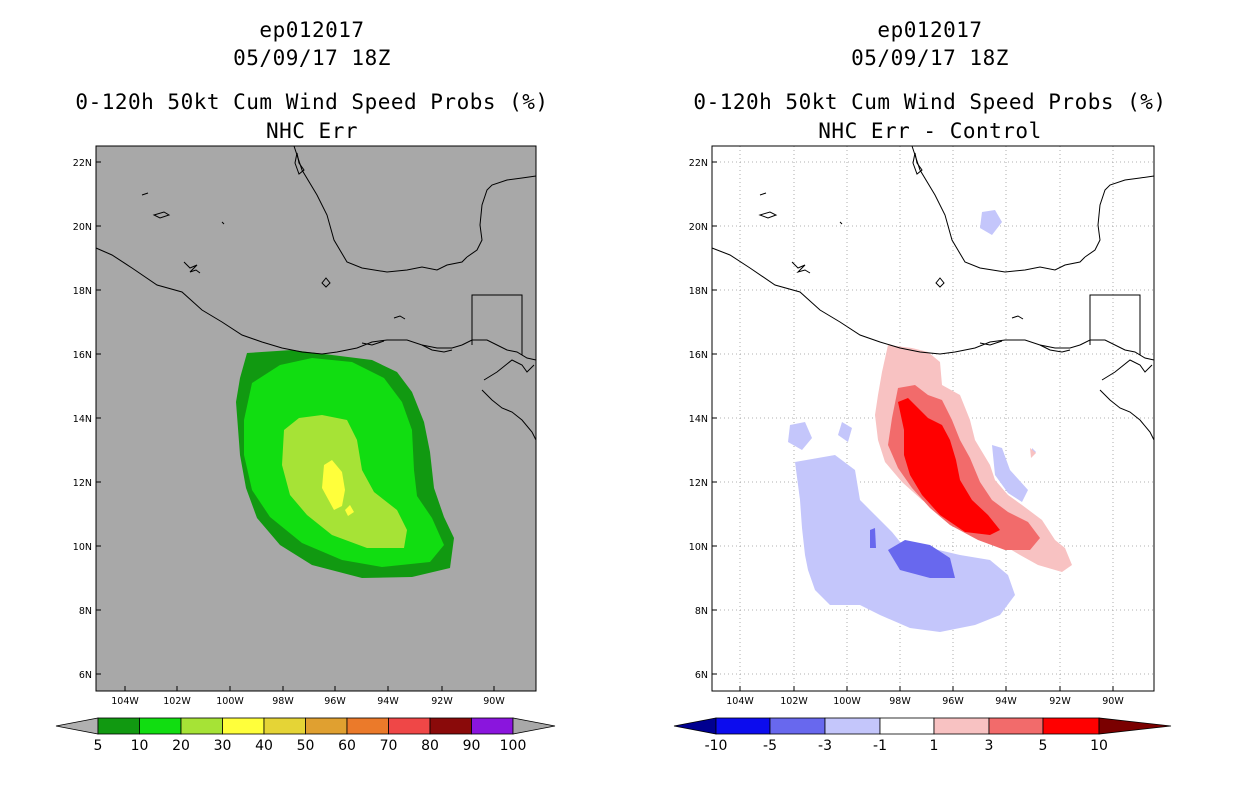  Describe the element at coordinates (311, 131) in the screenshot. I see `panel-subtitle: NHC Err` at that location.